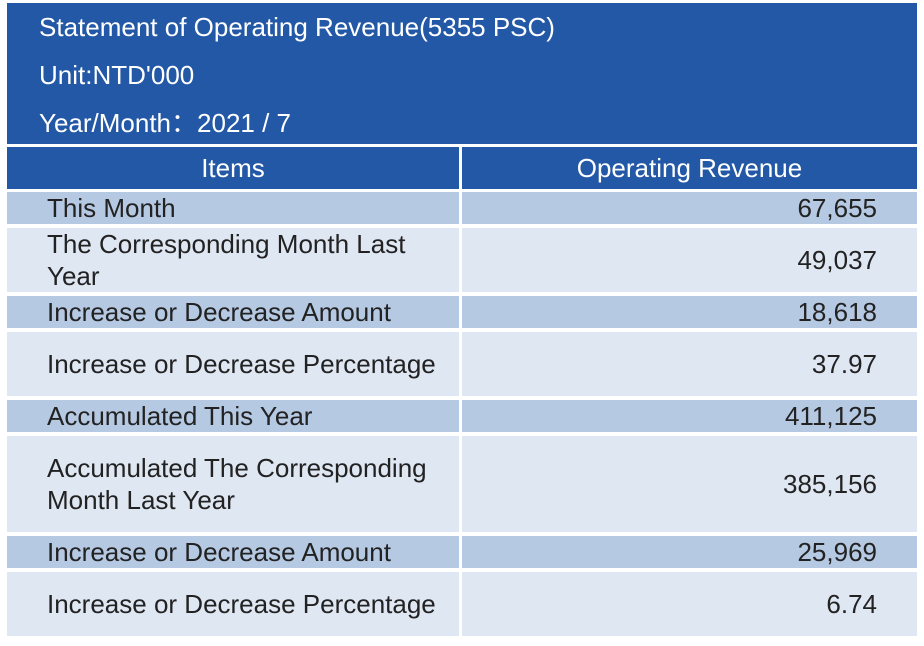 The height and width of the screenshot is (646, 924). Describe the element at coordinates (234, 262) in the screenshot. I see `row-item-label: The Corresponding Month Last Year` at that location.